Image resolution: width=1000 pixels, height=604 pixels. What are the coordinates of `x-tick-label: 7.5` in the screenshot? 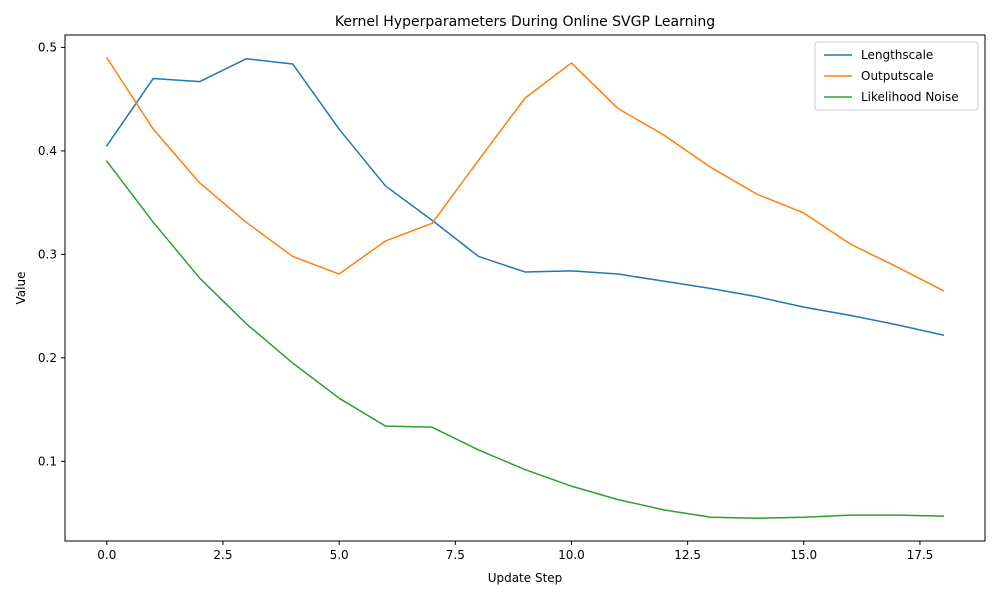 It's located at (455, 555).